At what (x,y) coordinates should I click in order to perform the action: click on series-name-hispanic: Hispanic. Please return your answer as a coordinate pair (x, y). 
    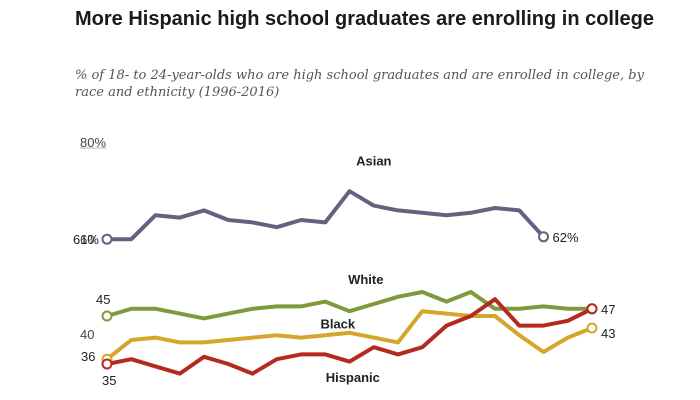
    Looking at the image, I should click on (353, 377).